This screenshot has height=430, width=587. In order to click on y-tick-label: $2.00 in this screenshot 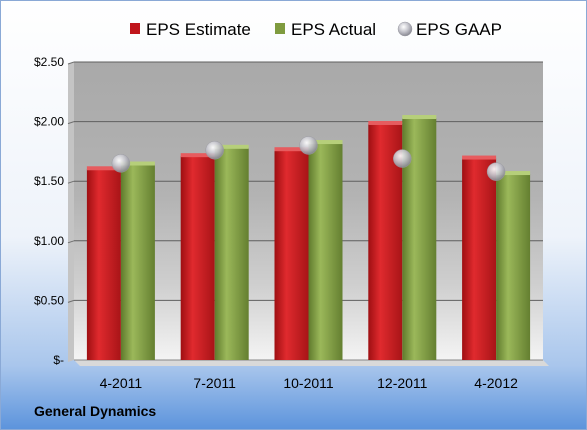, I will do `click(49, 122)`.